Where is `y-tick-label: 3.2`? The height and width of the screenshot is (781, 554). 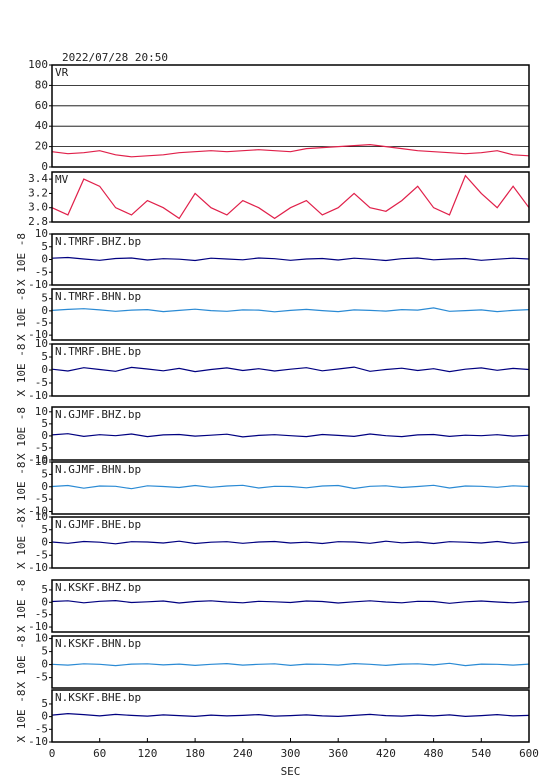
y-tick-label: 3.2 is located at coordinates (38, 192).